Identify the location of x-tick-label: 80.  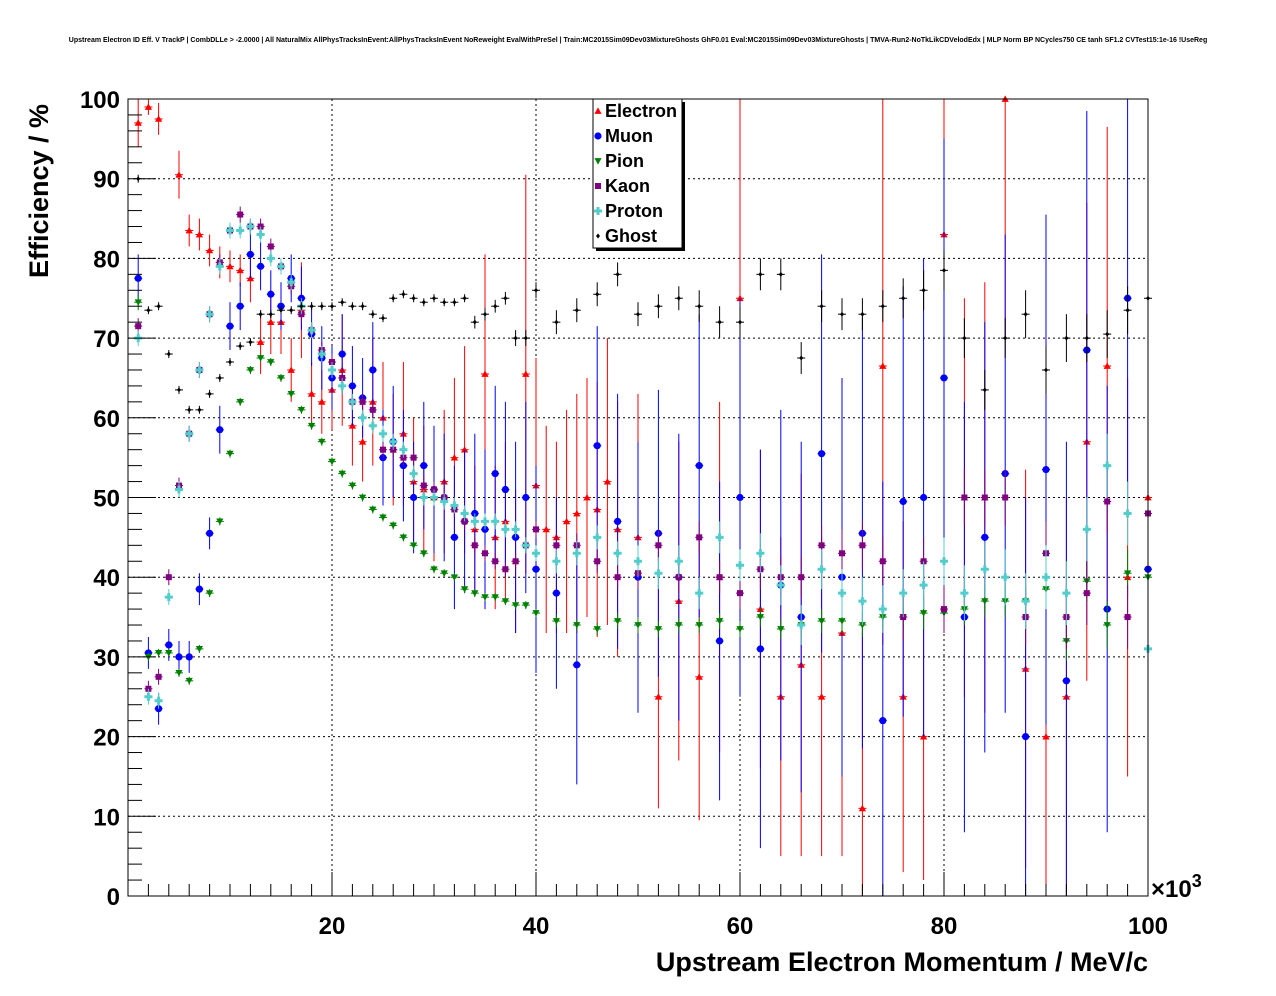
(944, 926).